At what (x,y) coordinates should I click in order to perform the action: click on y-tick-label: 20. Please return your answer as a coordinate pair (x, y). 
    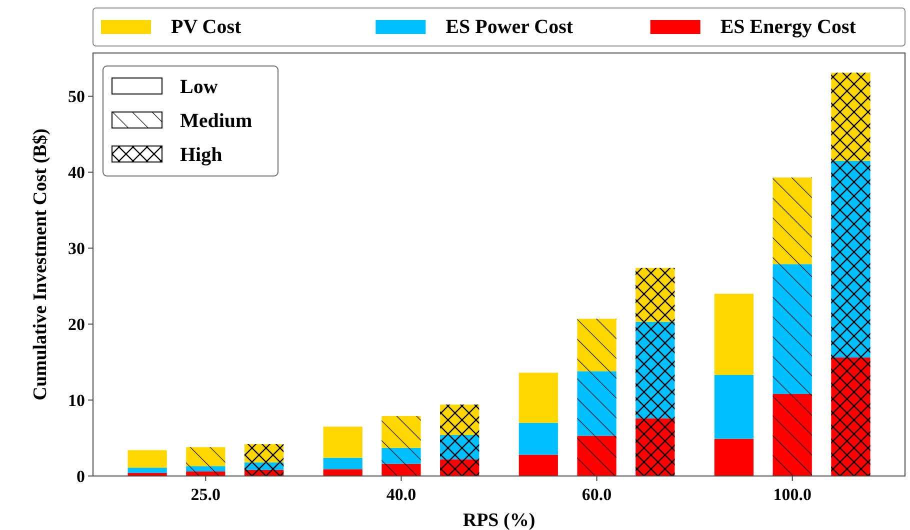
    Looking at the image, I should click on (76, 324).